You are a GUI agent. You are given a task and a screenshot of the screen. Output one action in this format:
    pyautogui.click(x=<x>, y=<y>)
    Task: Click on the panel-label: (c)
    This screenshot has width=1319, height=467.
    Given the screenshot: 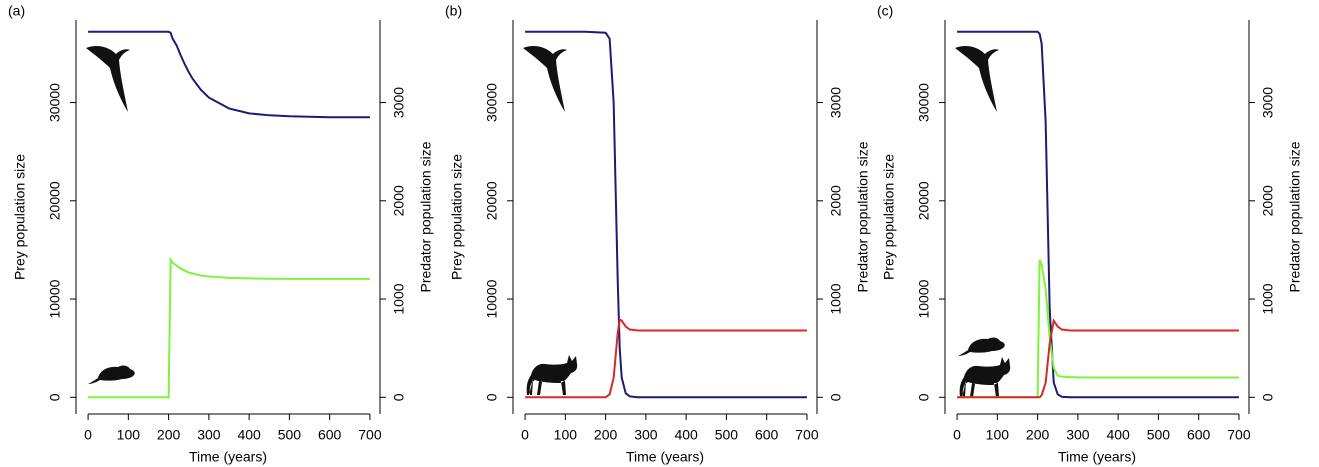 What is the action you would take?
    pyautogui.click(x=885, y=11)
    